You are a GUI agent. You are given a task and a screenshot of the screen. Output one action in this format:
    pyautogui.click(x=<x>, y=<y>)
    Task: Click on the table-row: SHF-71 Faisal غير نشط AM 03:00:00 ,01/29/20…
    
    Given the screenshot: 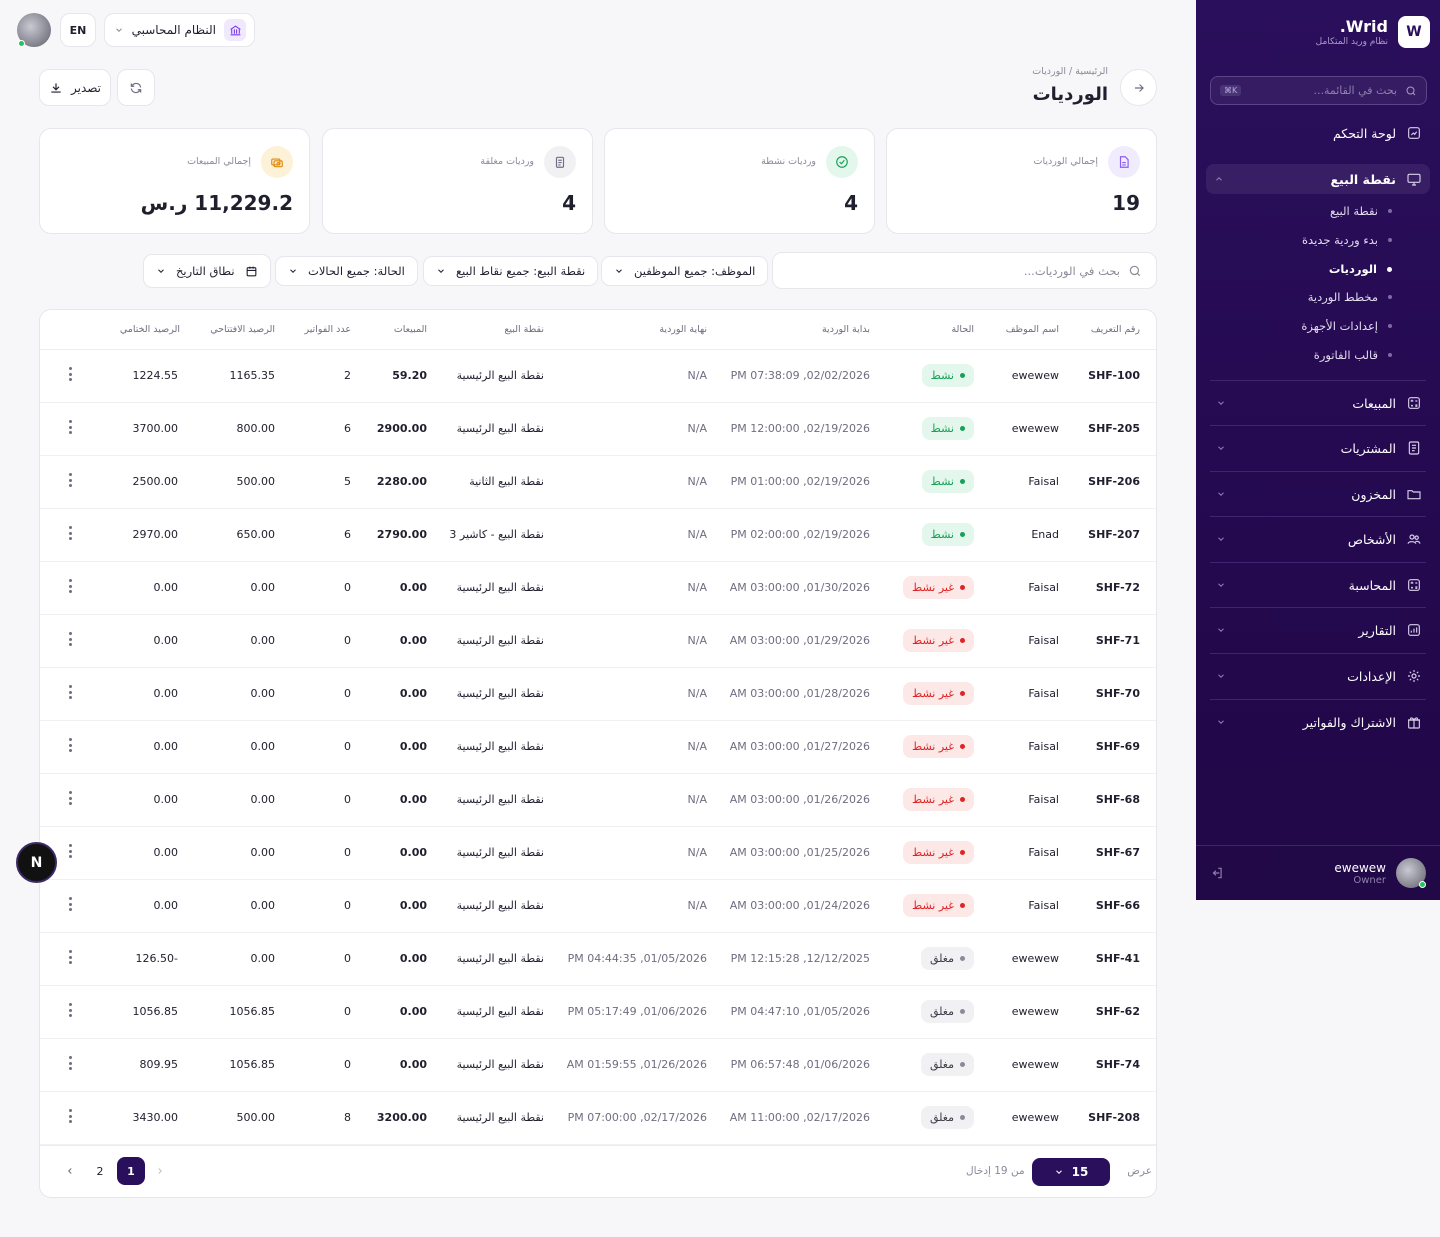 What is the action you would take?
    pyautogui.click(x=598, y=641)
    